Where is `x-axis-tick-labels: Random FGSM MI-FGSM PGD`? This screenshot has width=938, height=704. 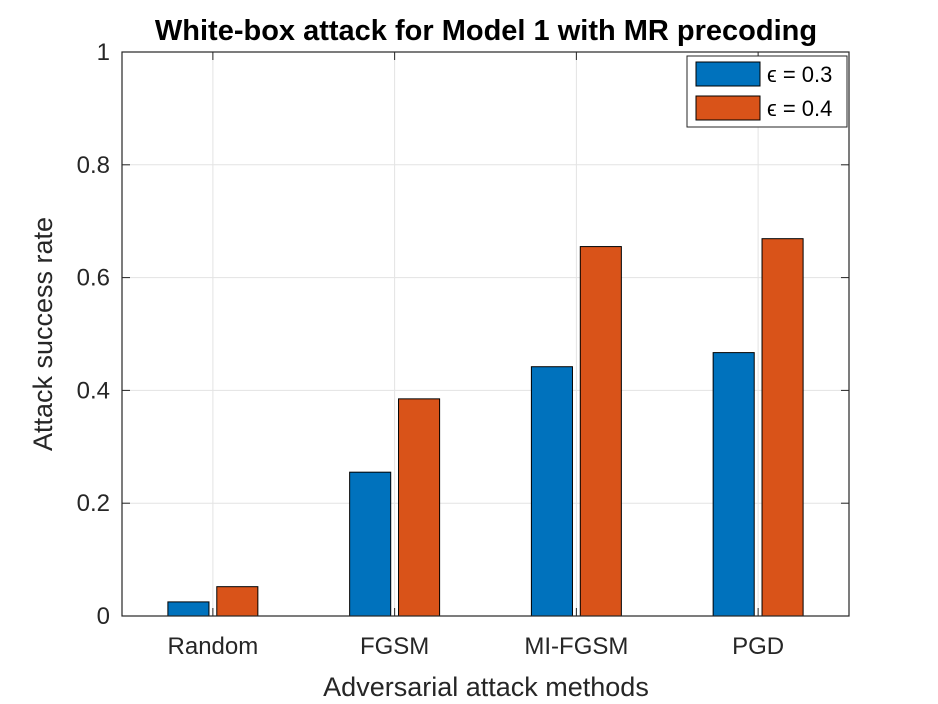
x-axis-tick-labels: Random FGSM MI-FGSM PGD is located at coordinates (476, 646).